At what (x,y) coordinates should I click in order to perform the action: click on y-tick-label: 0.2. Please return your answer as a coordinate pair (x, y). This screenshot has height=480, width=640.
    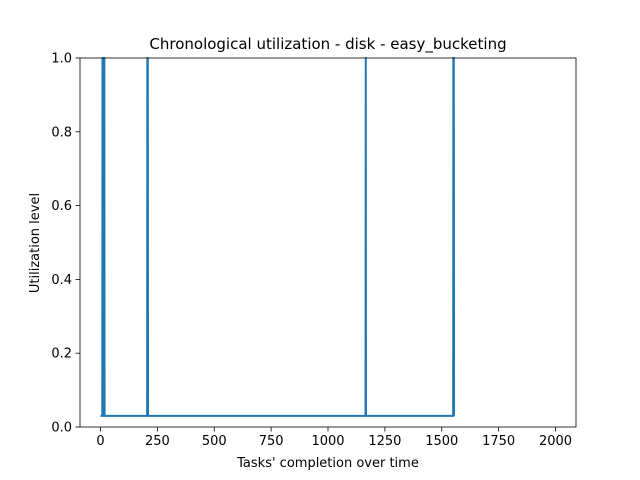
    Looking at the image, I should click on (61, 354).